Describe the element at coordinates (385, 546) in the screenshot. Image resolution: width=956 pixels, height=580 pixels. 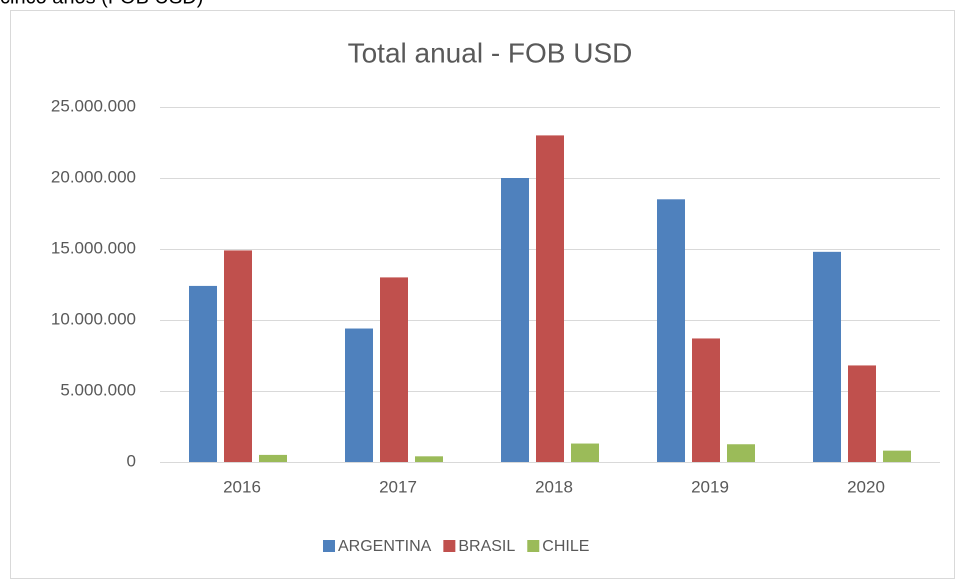
I see `legend-label: ARGENTINA` at that location.